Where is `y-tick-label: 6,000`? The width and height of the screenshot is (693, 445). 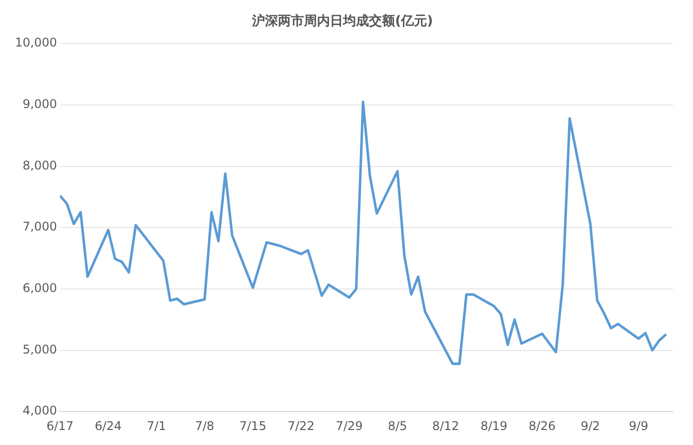 y-tick-label: 6,000 is located at coordinates (39, 288).